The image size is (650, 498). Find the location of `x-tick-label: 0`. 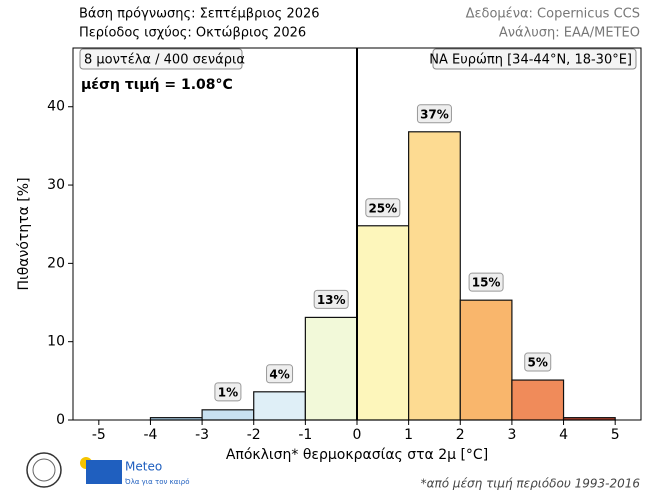

x-tick-label: 0 is located at coordinates (357, 435).